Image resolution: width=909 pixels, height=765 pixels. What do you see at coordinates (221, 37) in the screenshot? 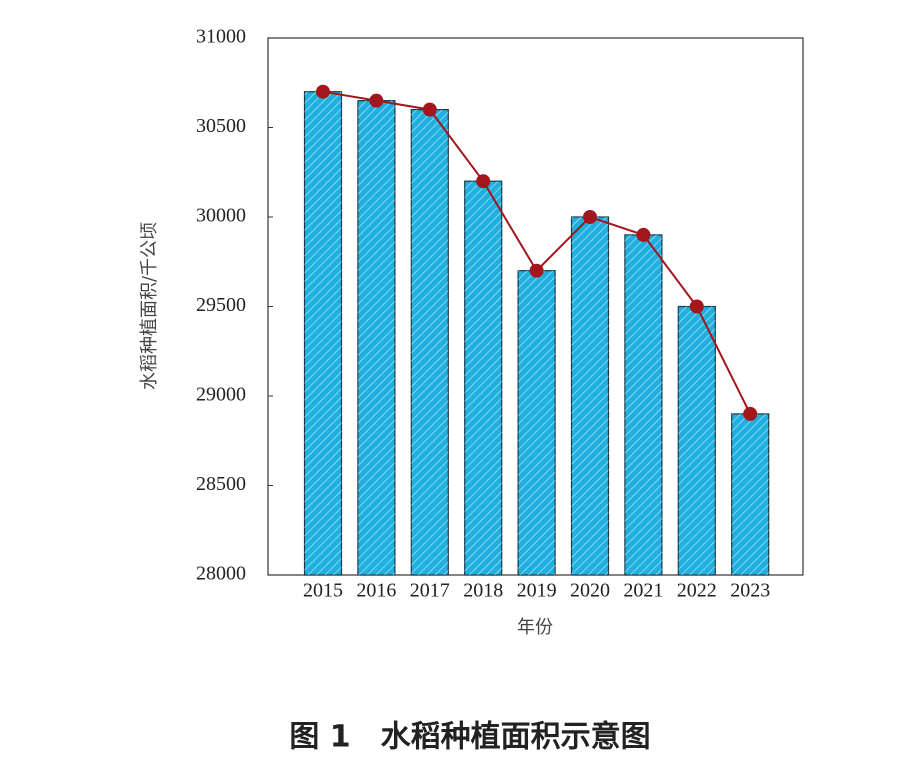
I see `y-tick-label: 31000` at bounding box center [221, 37].